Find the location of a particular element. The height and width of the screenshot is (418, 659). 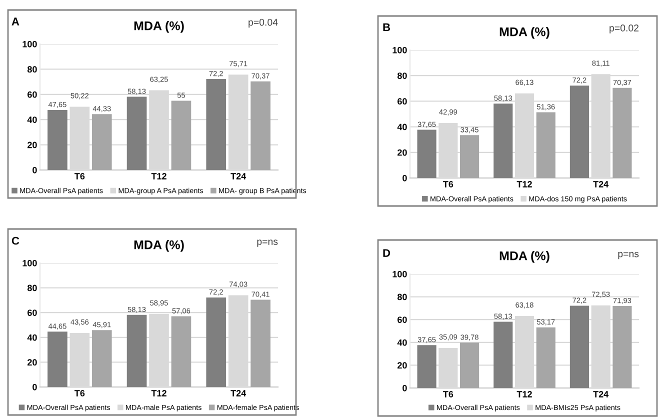

text: p=0.02 is located at coordinates (624, 29).